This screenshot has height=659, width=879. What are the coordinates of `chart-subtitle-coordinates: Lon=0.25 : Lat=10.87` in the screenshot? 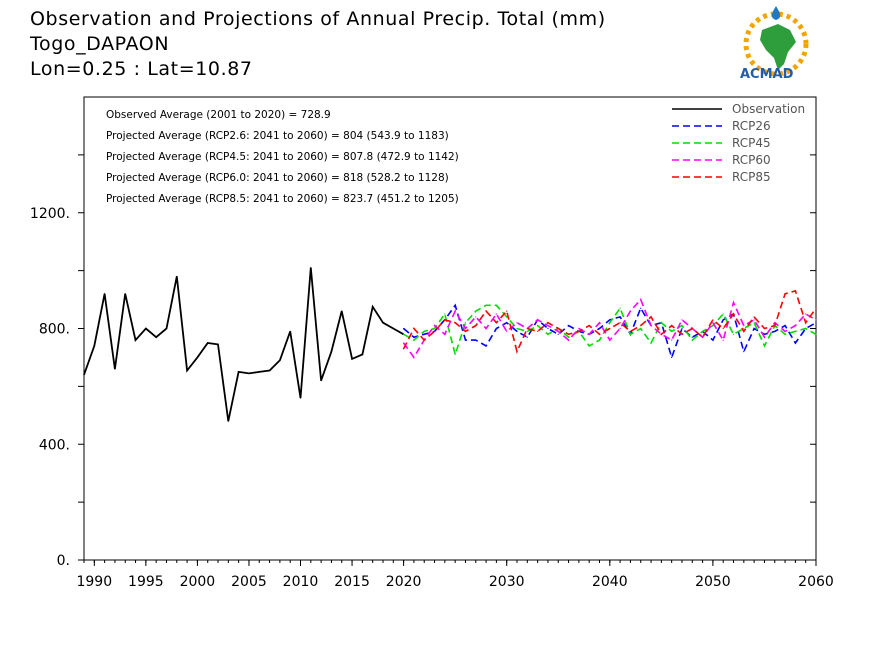 It's located at (141, 69).